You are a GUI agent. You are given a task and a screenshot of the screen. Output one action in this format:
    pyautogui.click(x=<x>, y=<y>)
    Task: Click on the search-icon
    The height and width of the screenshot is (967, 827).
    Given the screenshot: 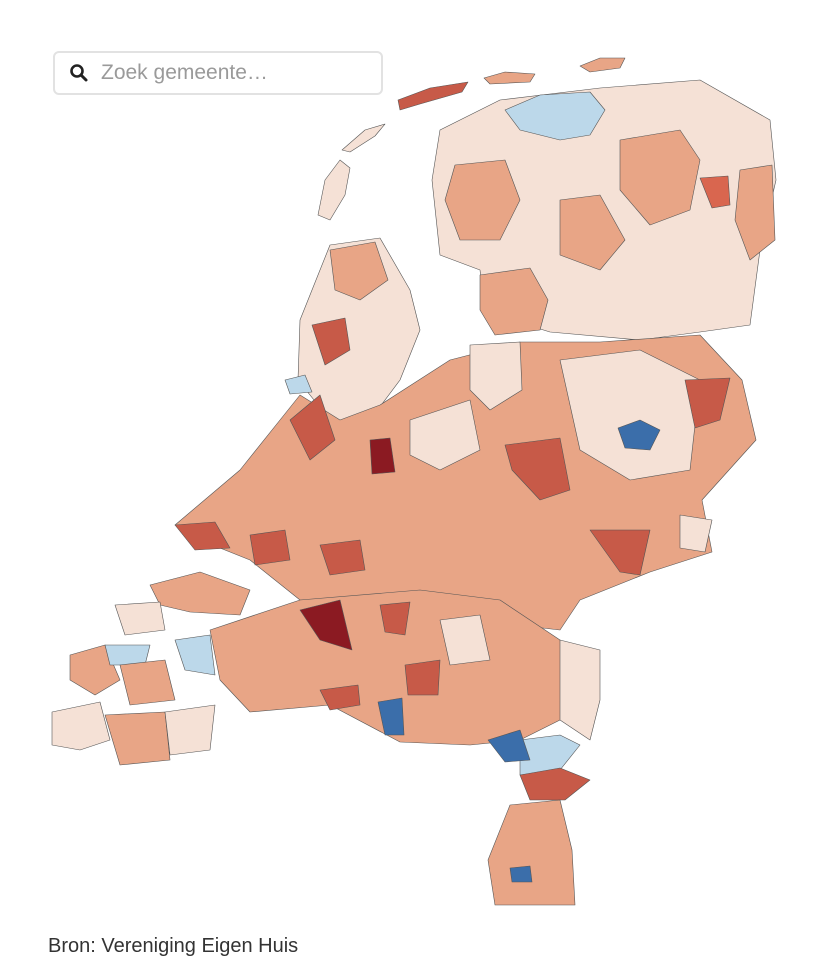 What is the action you would take?
    pyautogui.click(x=79, y=73)
    